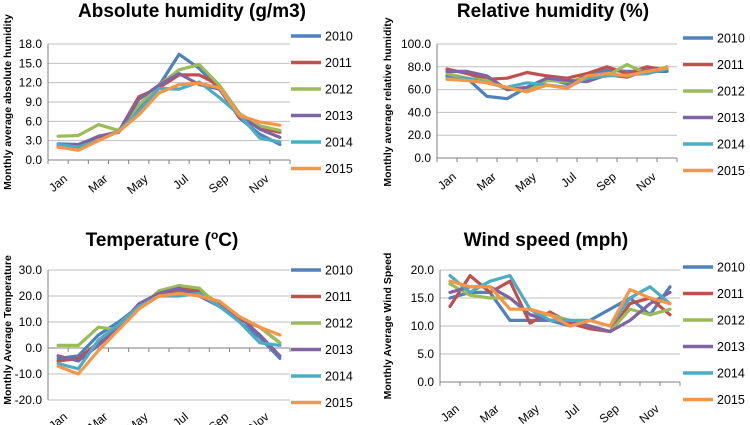  What do you see at coordinates (388, 101) in the screenshot?
I see `y-axis-label: Monthly average relative humidity` at bounding box center [388, 101].